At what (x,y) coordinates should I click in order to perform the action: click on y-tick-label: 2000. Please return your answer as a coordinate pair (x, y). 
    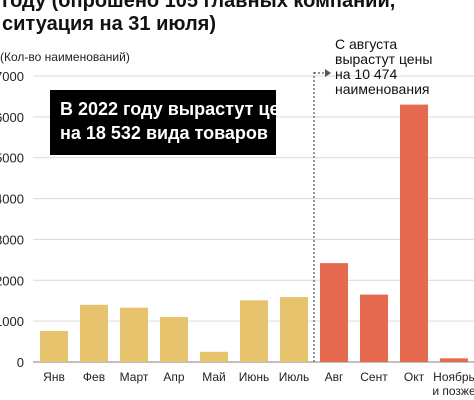
    Looking at the image, I should click on (12, 280).